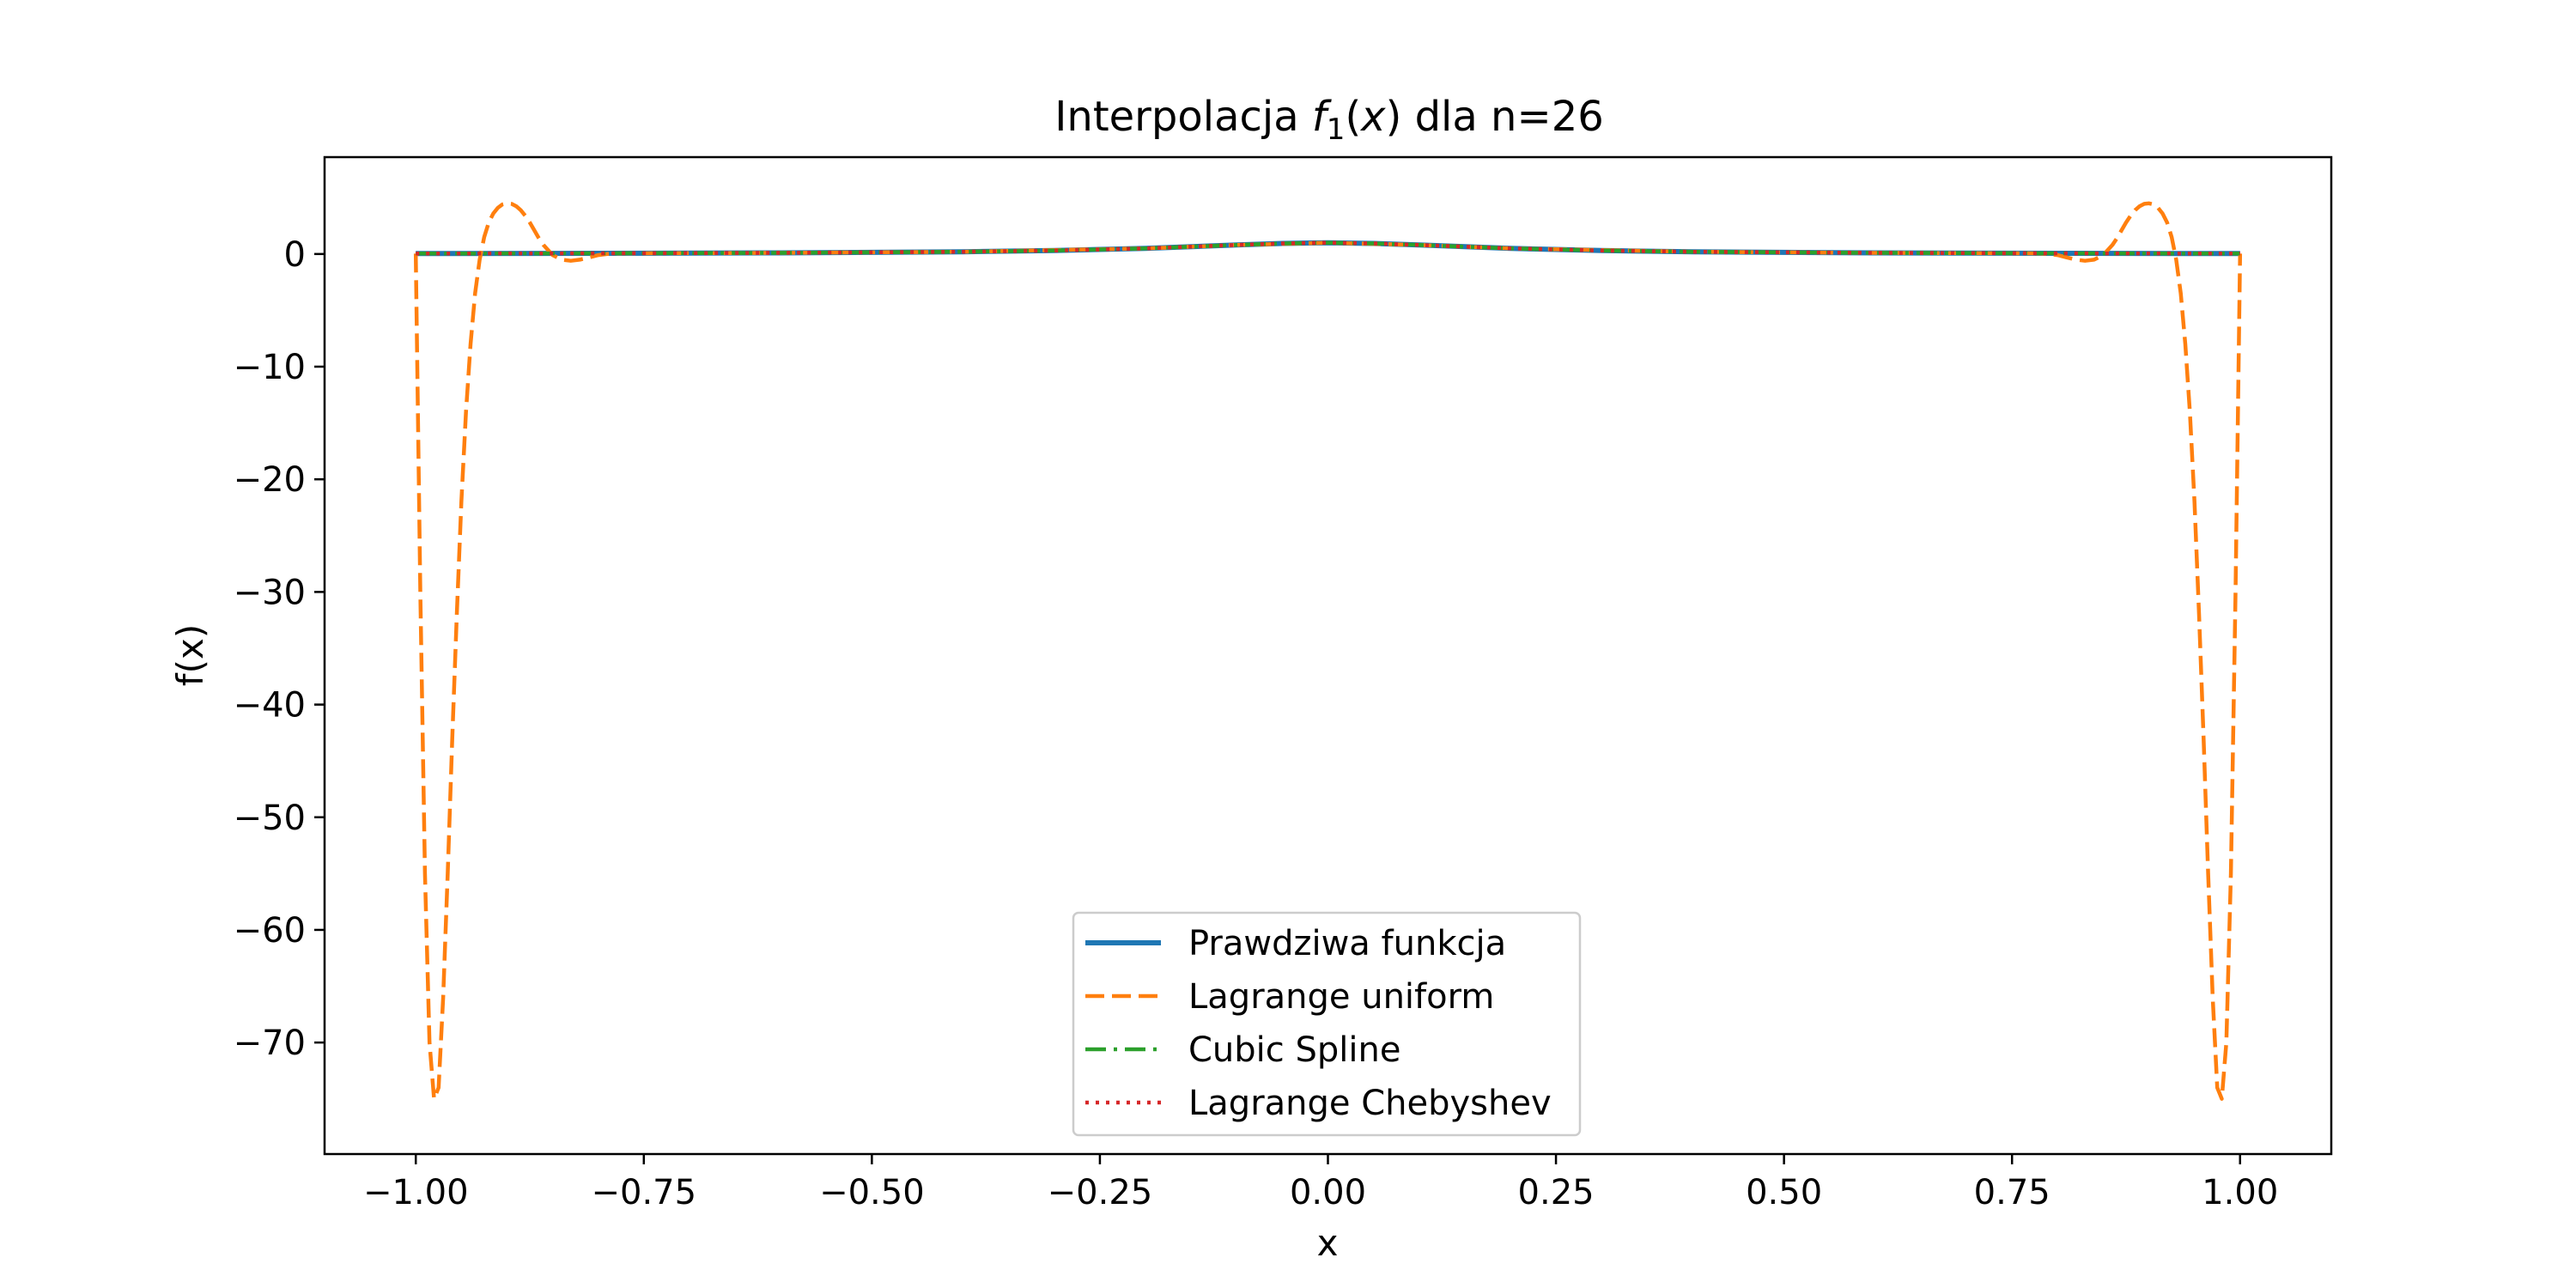  Describe the element at coordinates (1394, 117) in the screenshot. I see `chart-title-close: )` at that location.